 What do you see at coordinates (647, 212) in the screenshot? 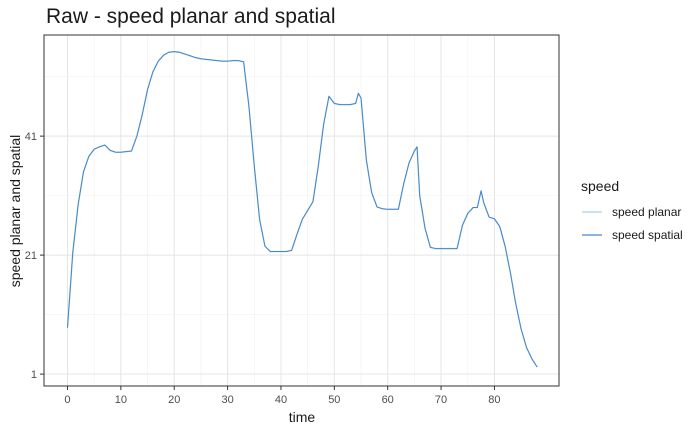
I see `legend-label-speed-planar: speed planar` at bounding box center [647, 212].